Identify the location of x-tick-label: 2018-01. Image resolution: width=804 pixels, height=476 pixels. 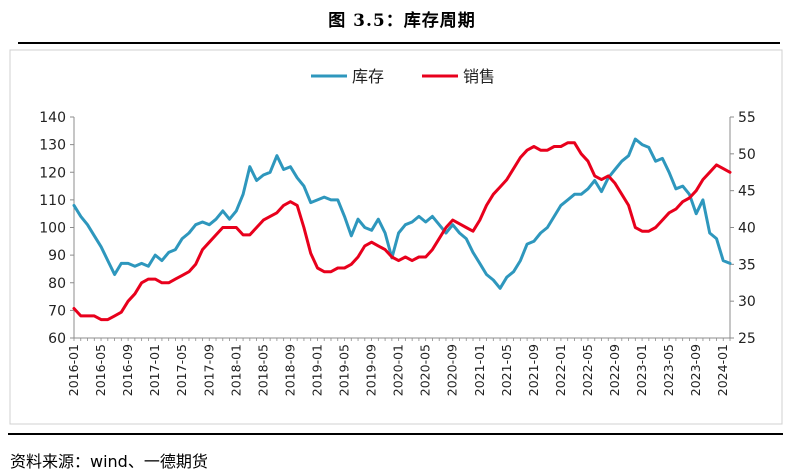
(235, 370).